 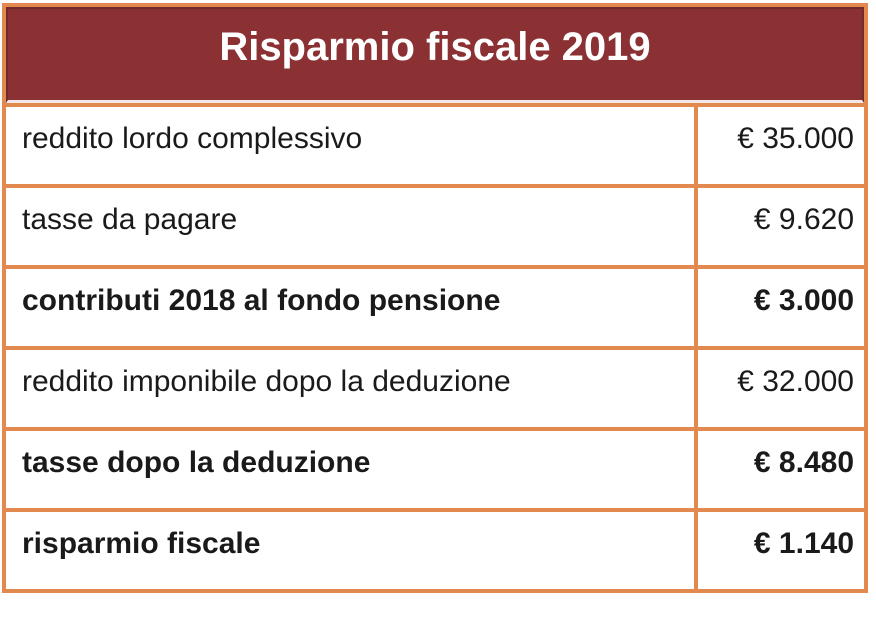 I want to click on row-value: € 35.000, so click(x=779, y=145).